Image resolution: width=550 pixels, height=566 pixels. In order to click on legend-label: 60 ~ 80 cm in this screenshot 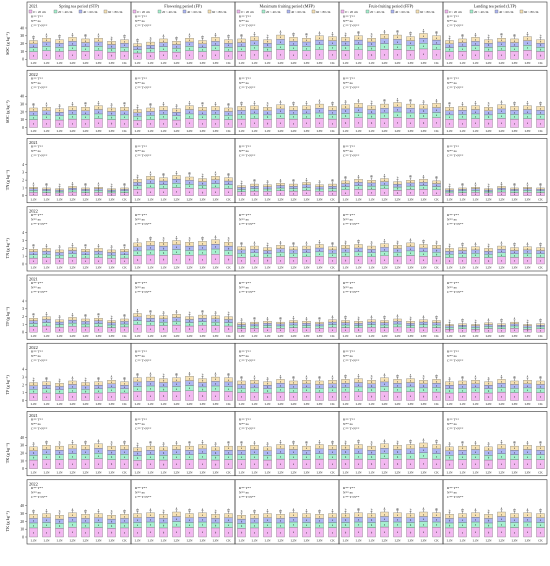, I will do `click(323, 12)`.